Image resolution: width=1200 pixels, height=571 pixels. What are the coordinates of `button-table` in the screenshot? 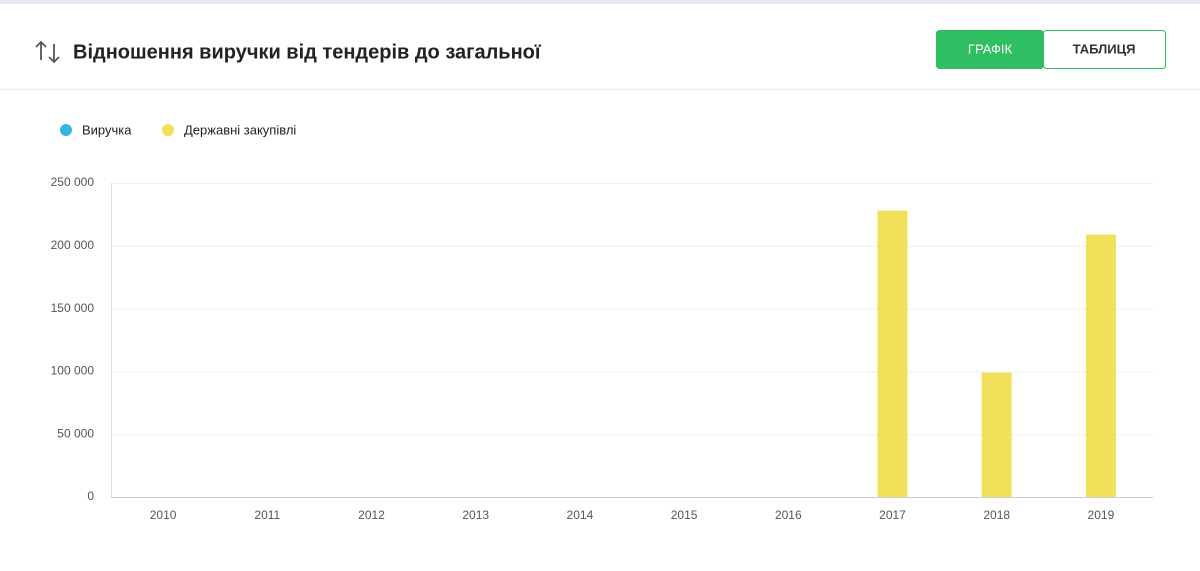 It's located at (1104, 49).